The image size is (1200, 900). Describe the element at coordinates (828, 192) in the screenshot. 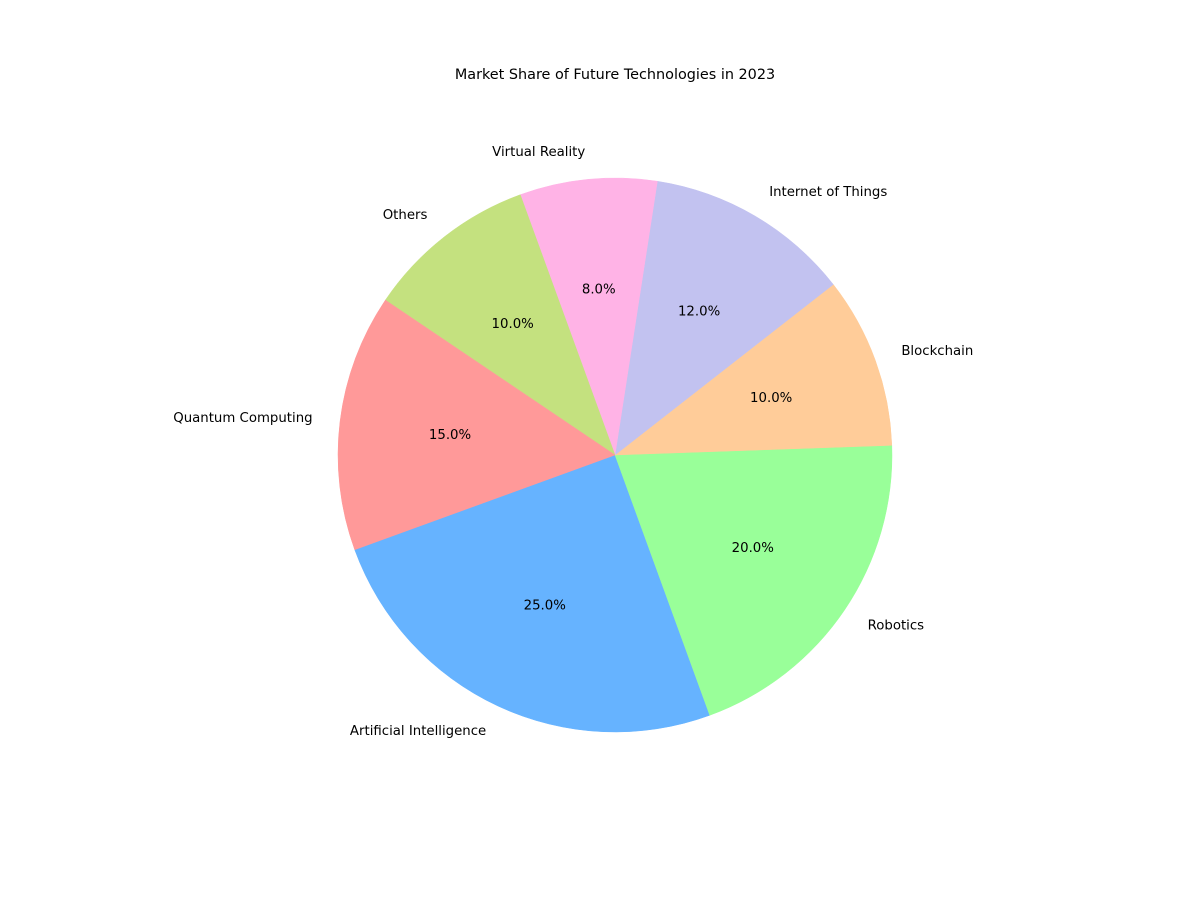

I see `slice-label-internet-of-things: Internet of Things` at that location.